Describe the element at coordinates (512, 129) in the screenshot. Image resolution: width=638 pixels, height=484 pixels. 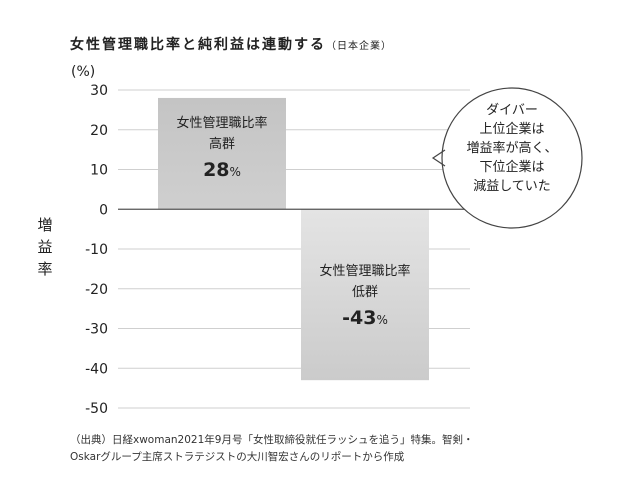
I see `bubble-line-2: 上位企業は` at that location.